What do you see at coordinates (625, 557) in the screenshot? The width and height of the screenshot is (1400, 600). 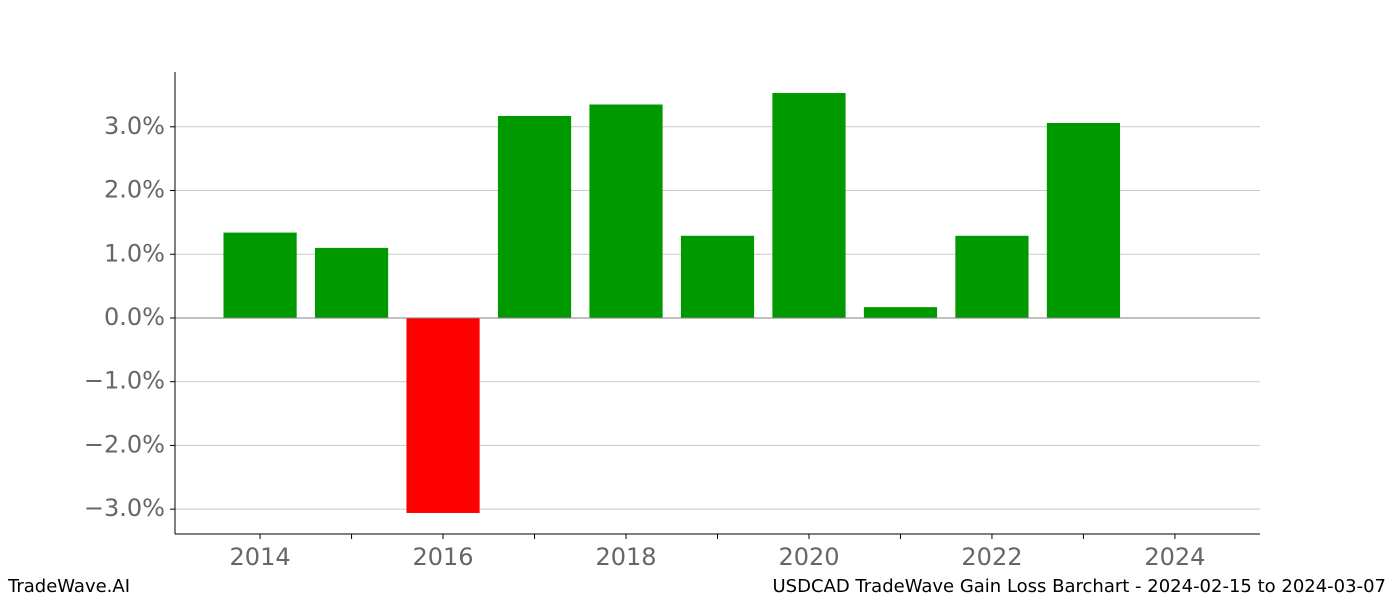 I see `x-tick-label: 2018` at bounding box center [625, 557].